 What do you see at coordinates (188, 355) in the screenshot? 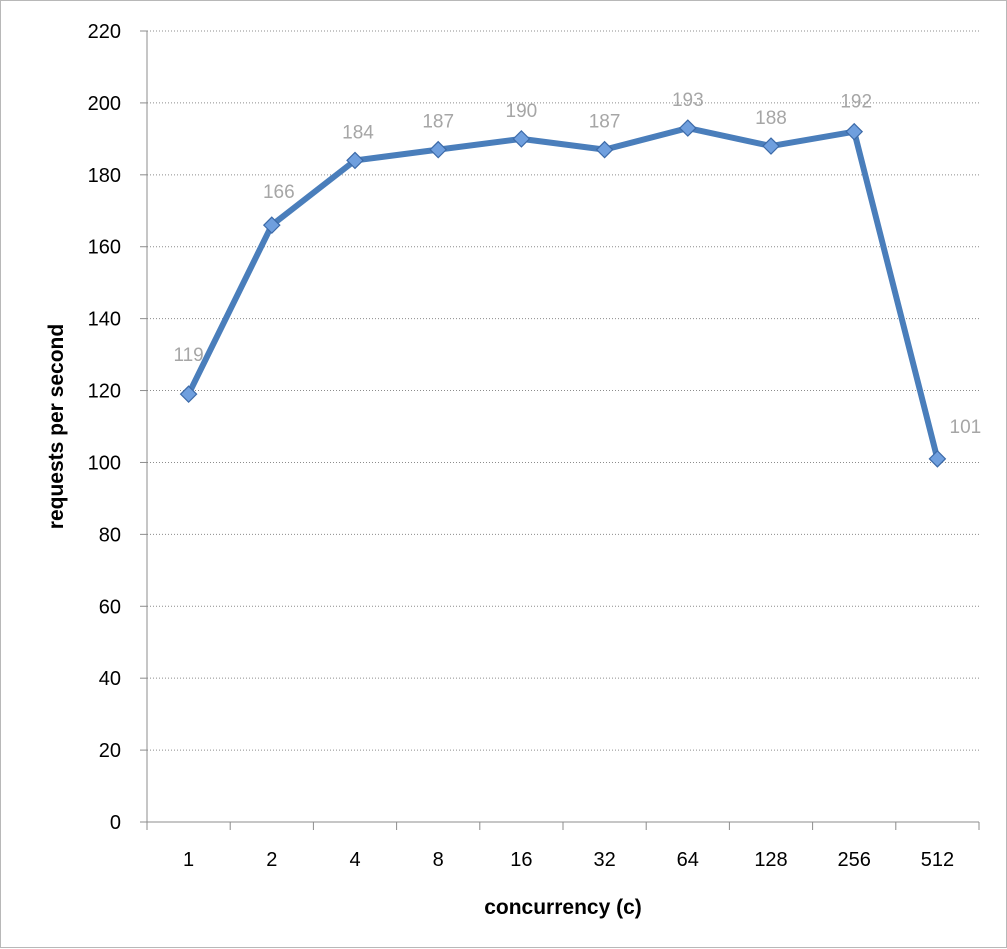
I see `data-label: 119` at bounding box center [188, 355].